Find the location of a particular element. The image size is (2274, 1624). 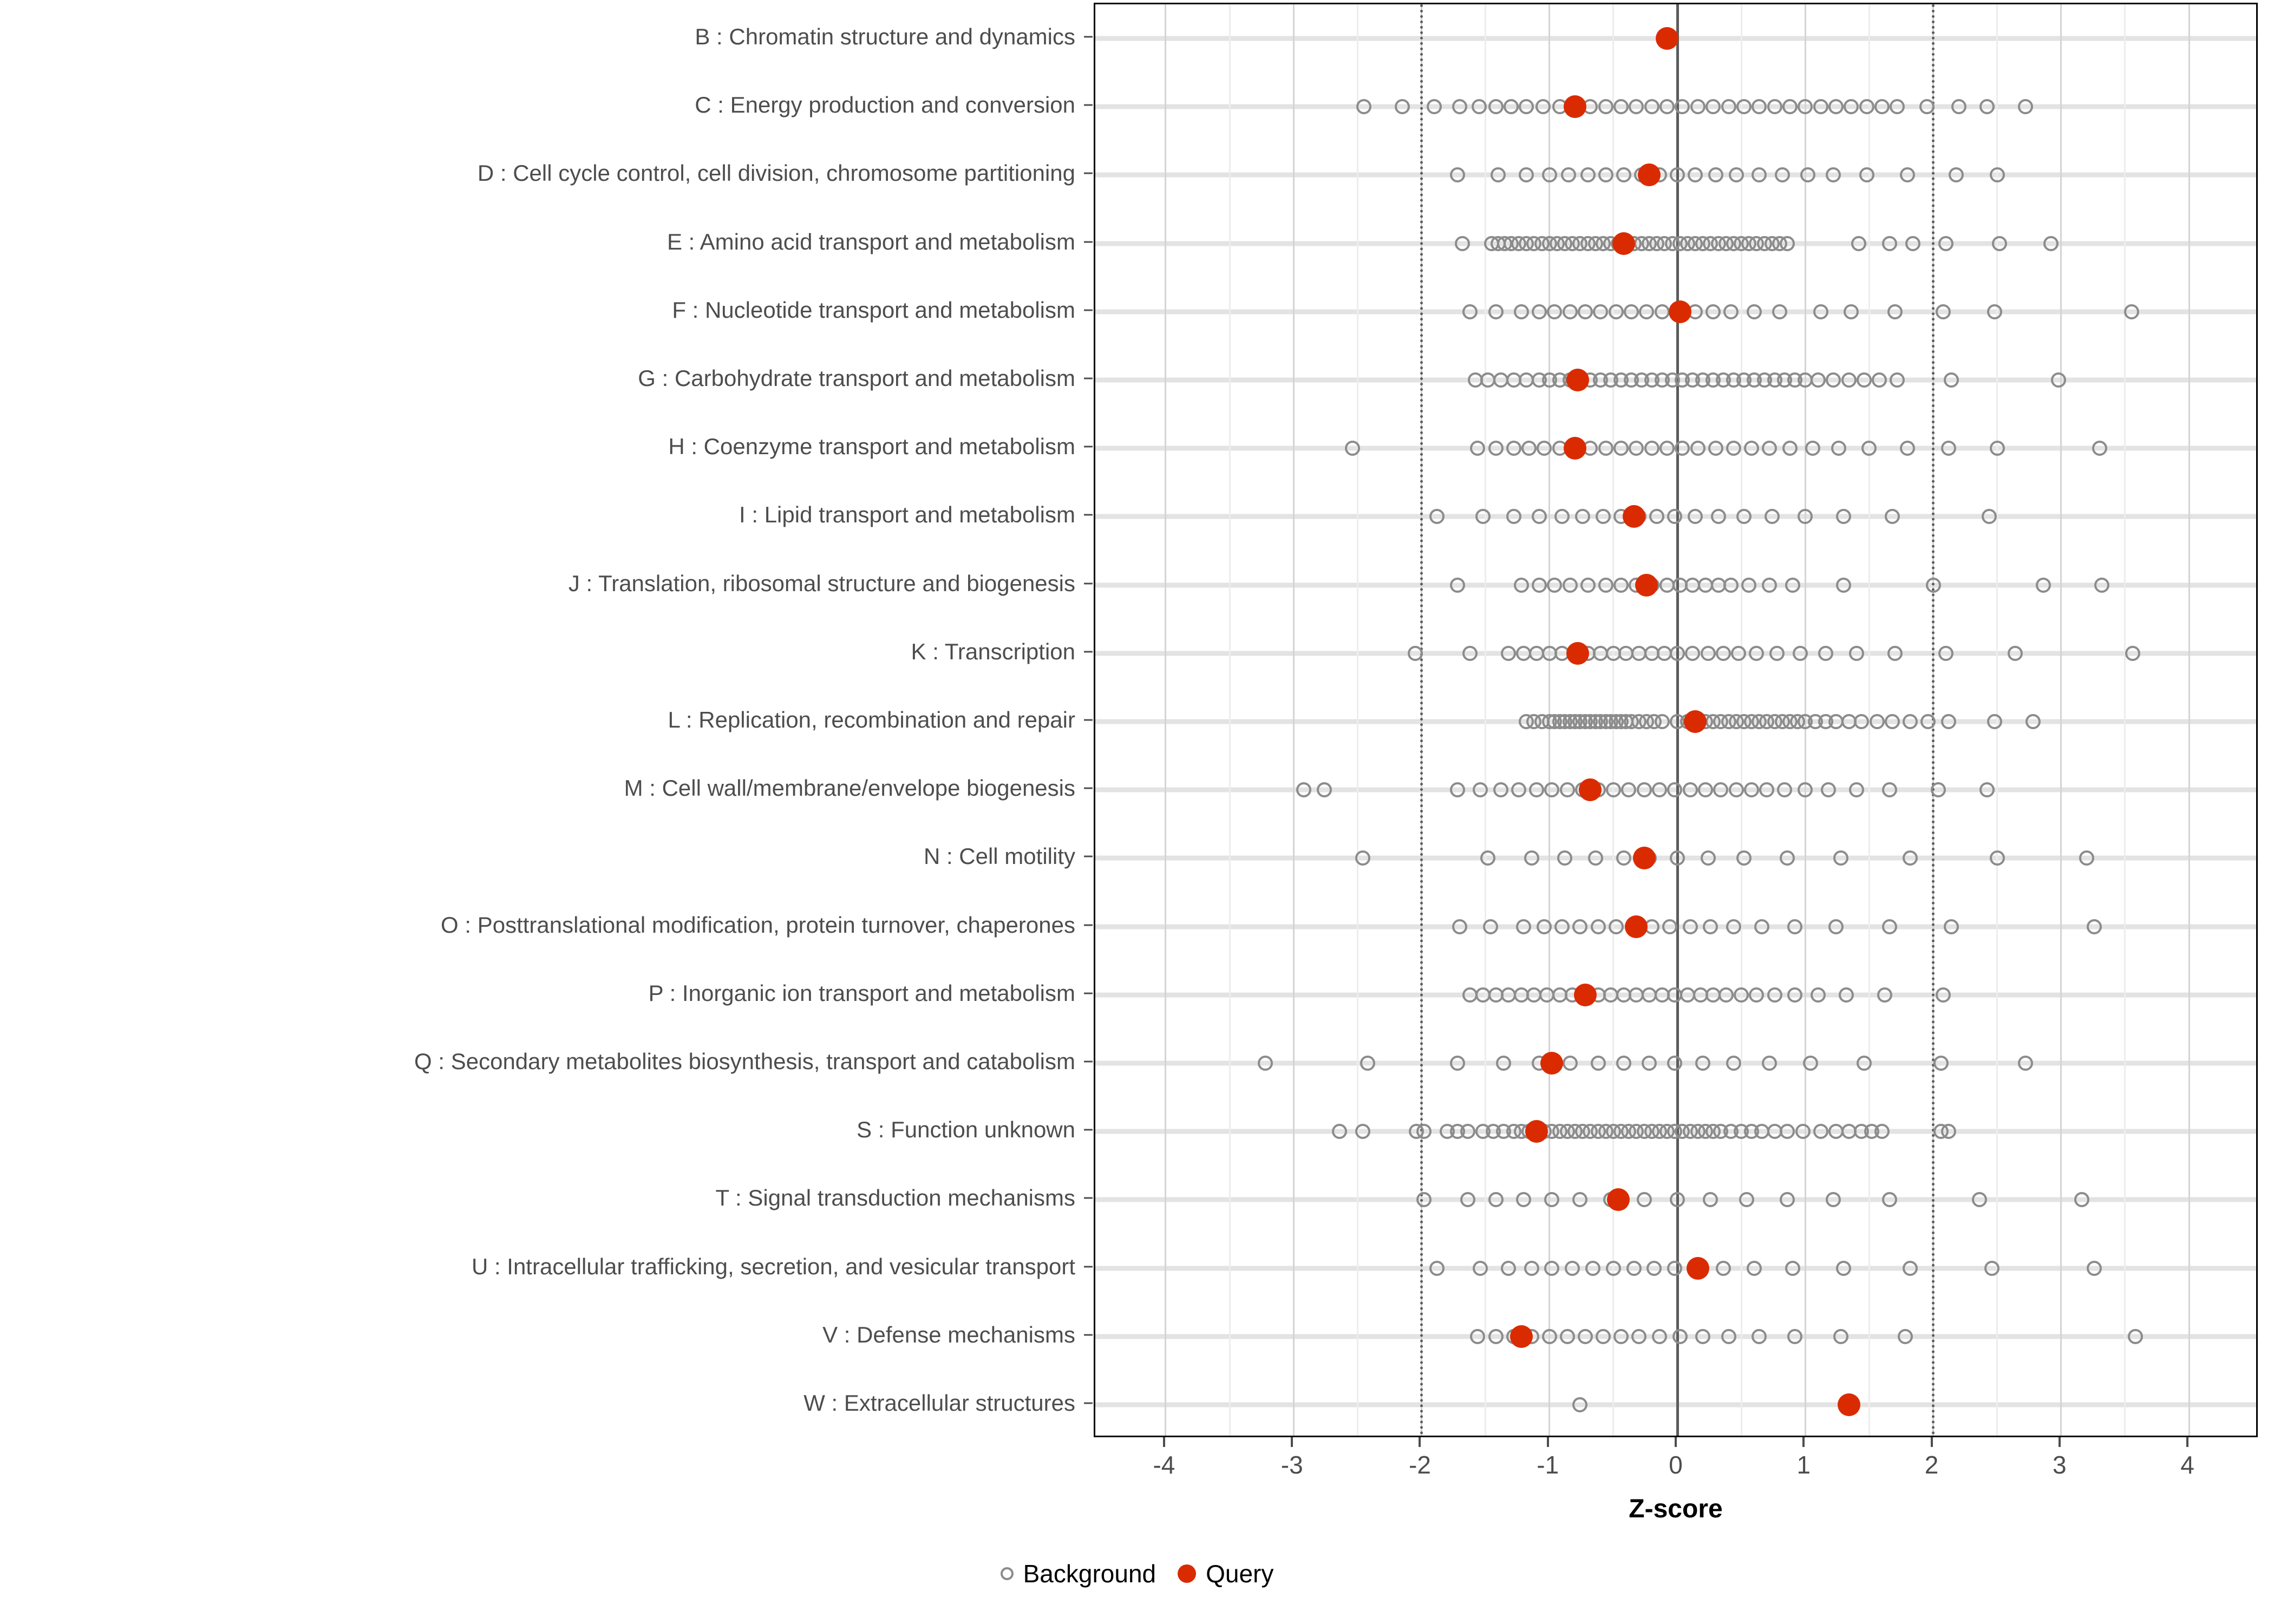

legend-item: Background is located at coordinates (1078, 1573).